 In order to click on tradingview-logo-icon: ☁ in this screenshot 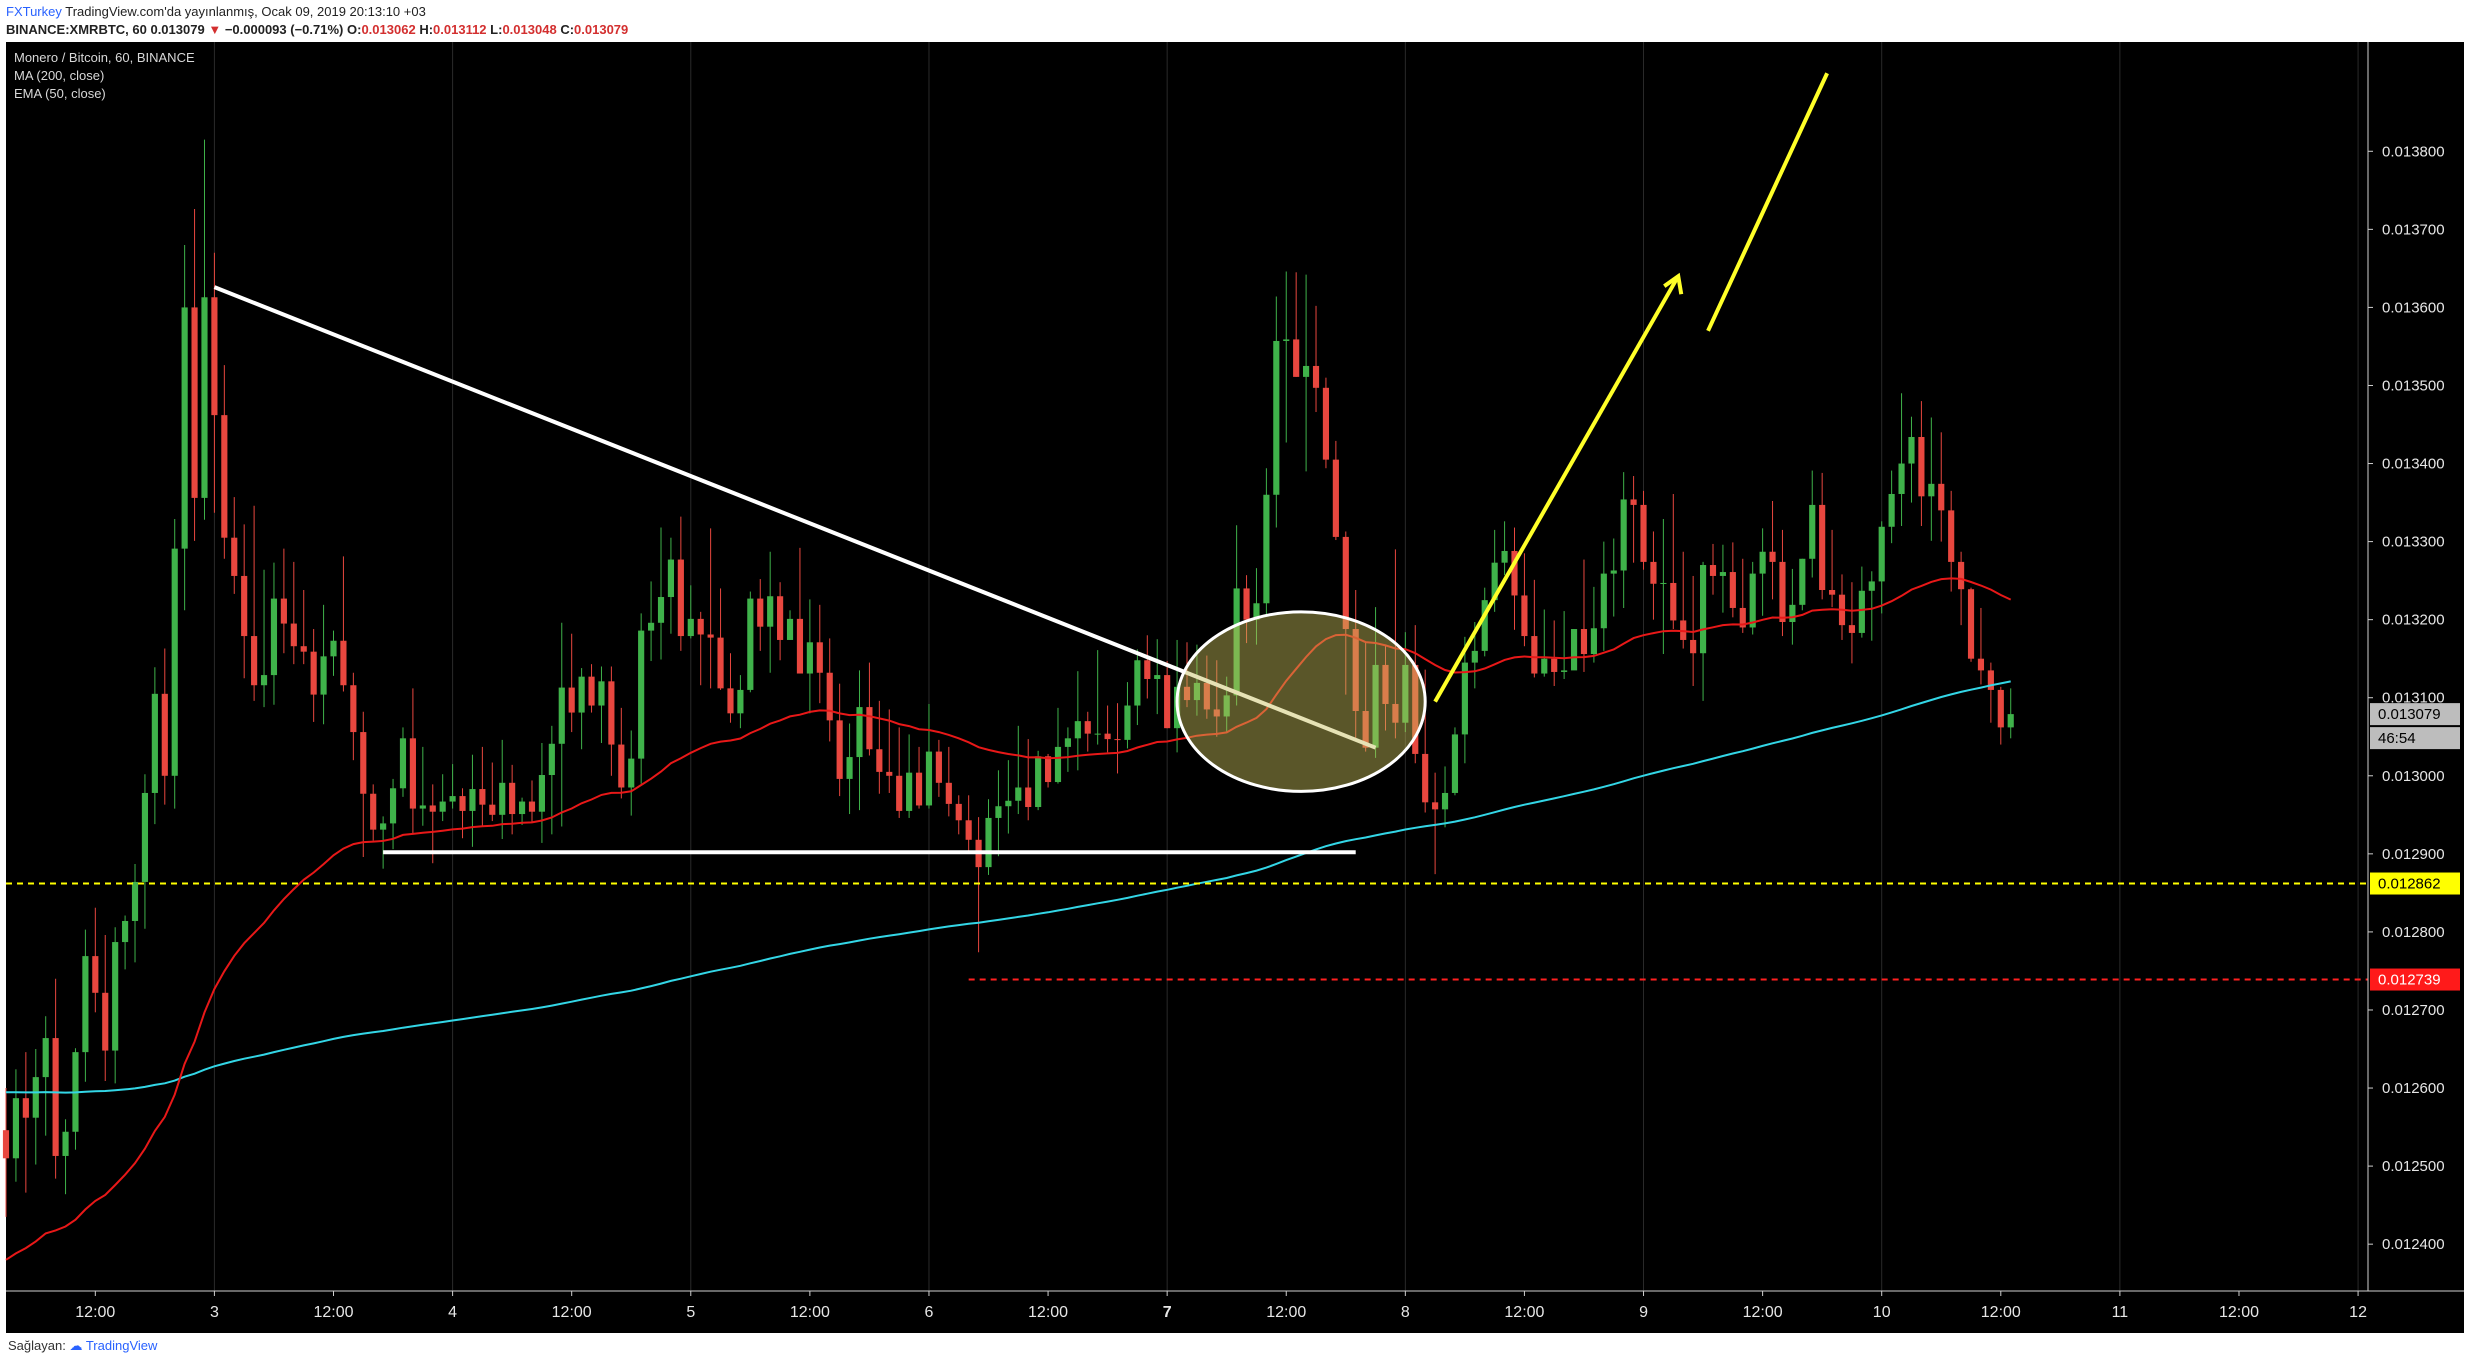, I will do `click(76, 1345)`.